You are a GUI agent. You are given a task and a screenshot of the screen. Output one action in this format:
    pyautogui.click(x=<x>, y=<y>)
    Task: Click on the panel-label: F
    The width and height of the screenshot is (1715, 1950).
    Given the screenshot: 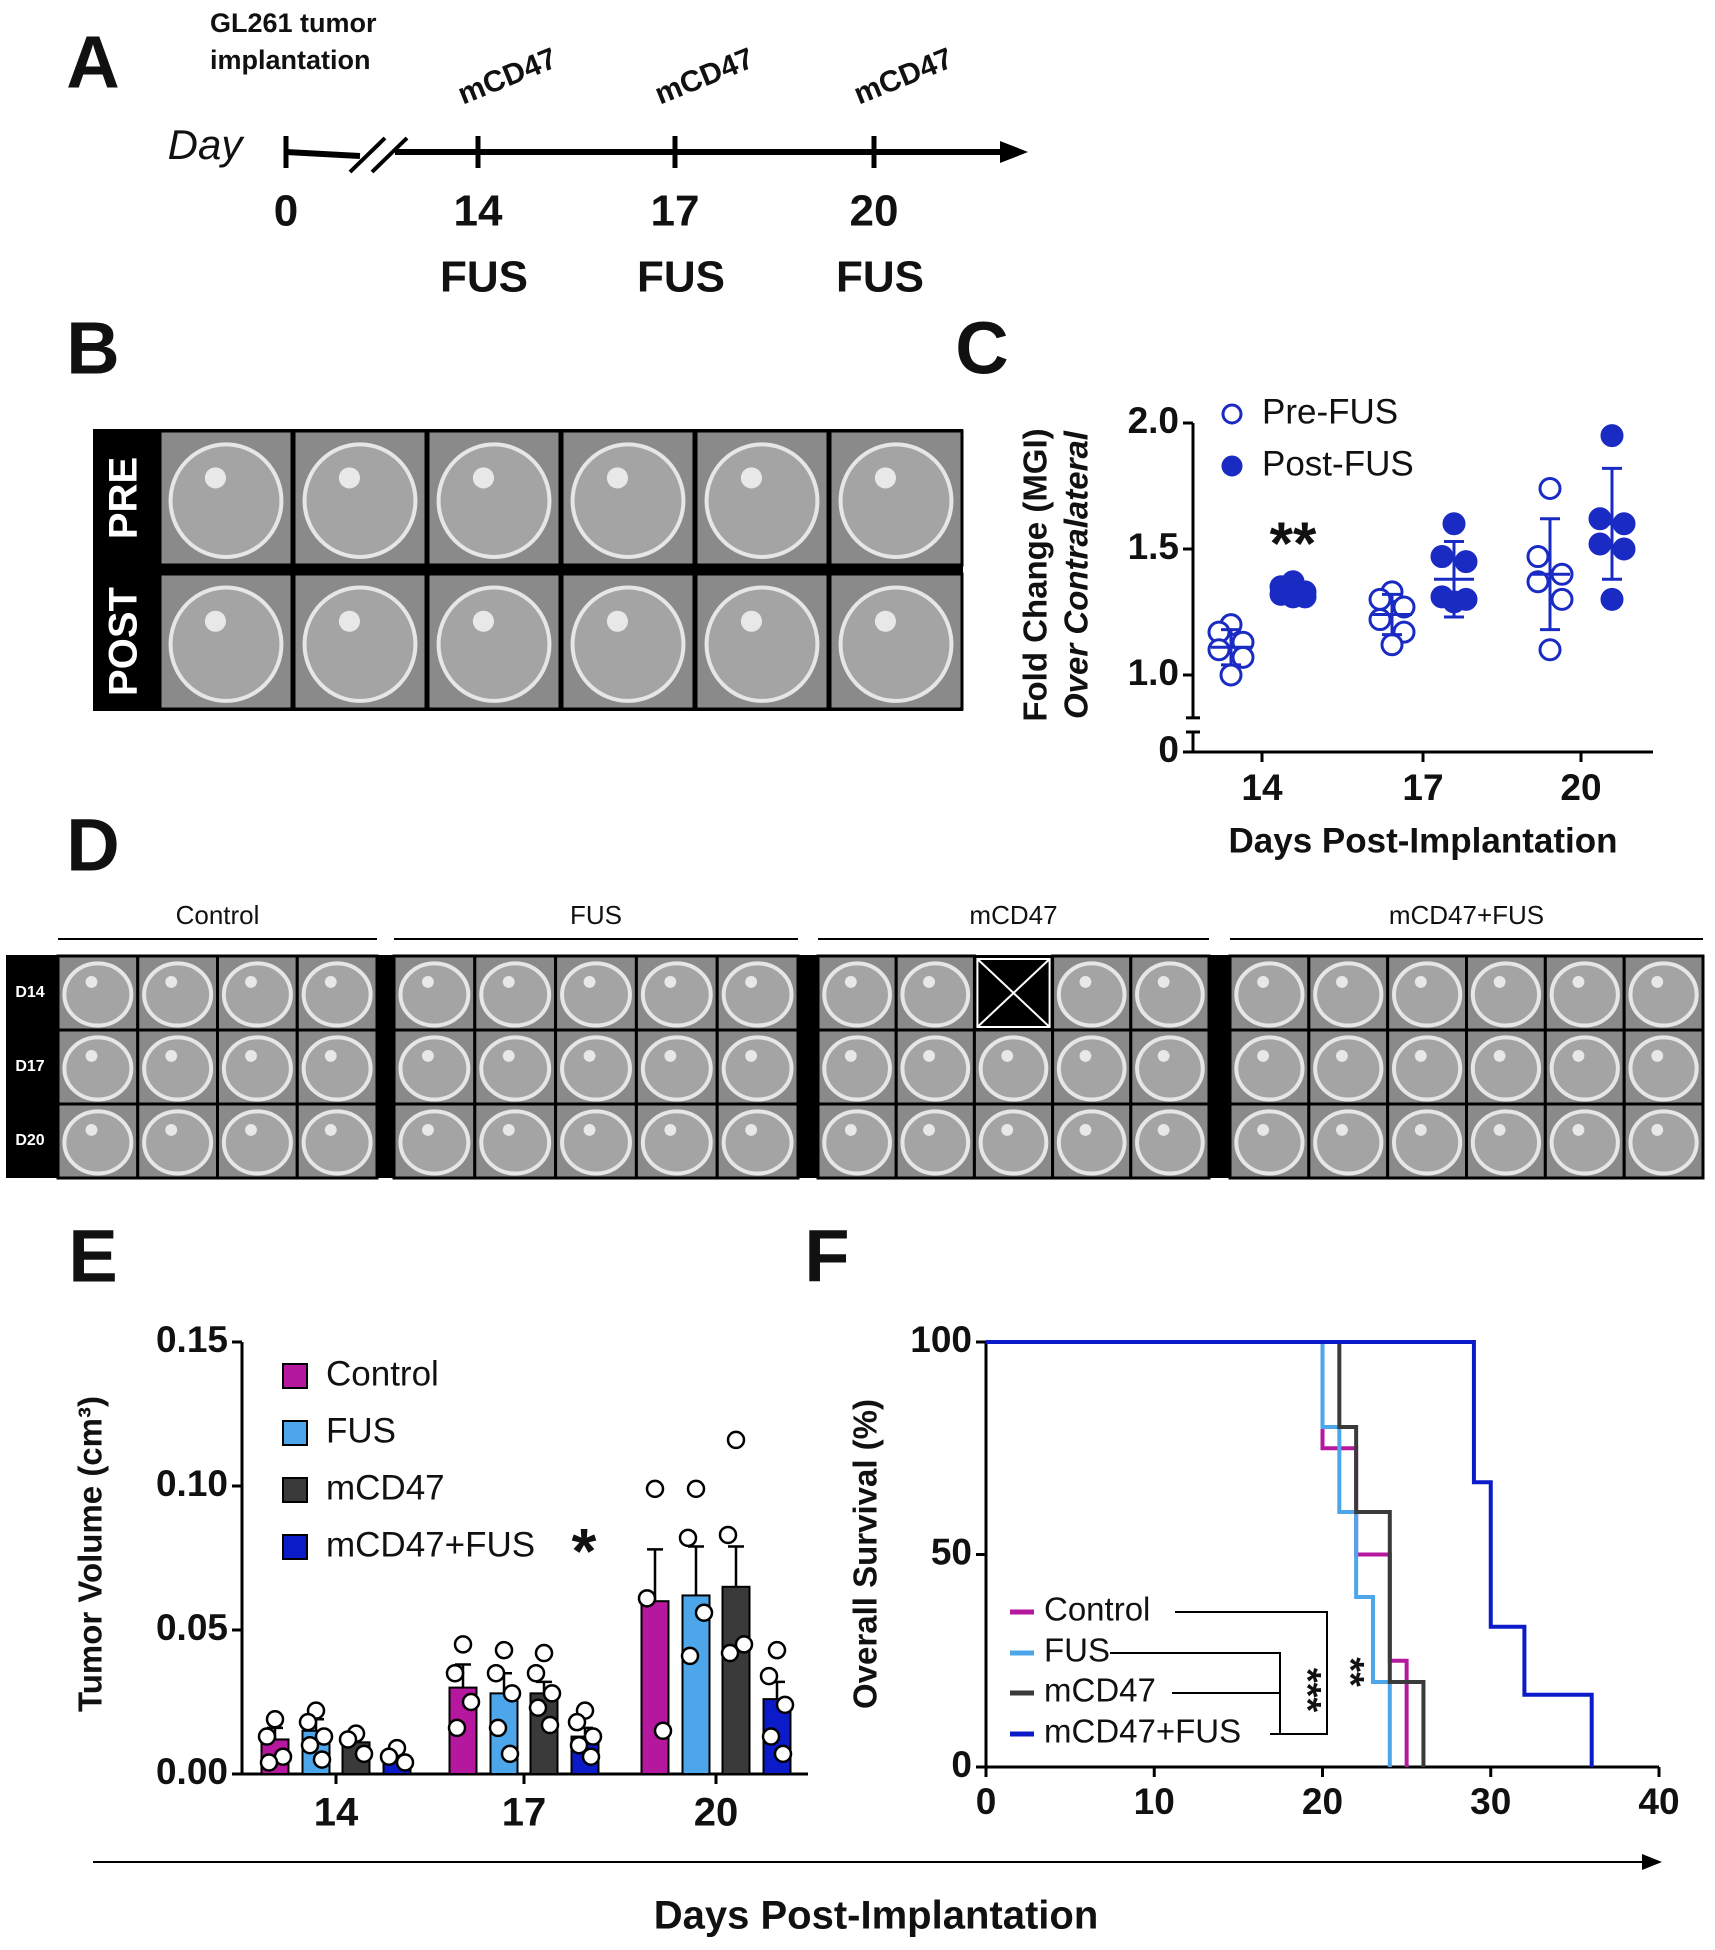 What is the action you would take?
    pyautogui.click(x=826, y=1256)
    